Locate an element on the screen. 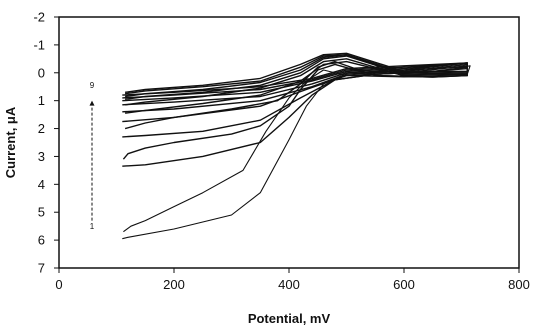  x-axis-title: Potential, mV is located at coordinates (289, 318).